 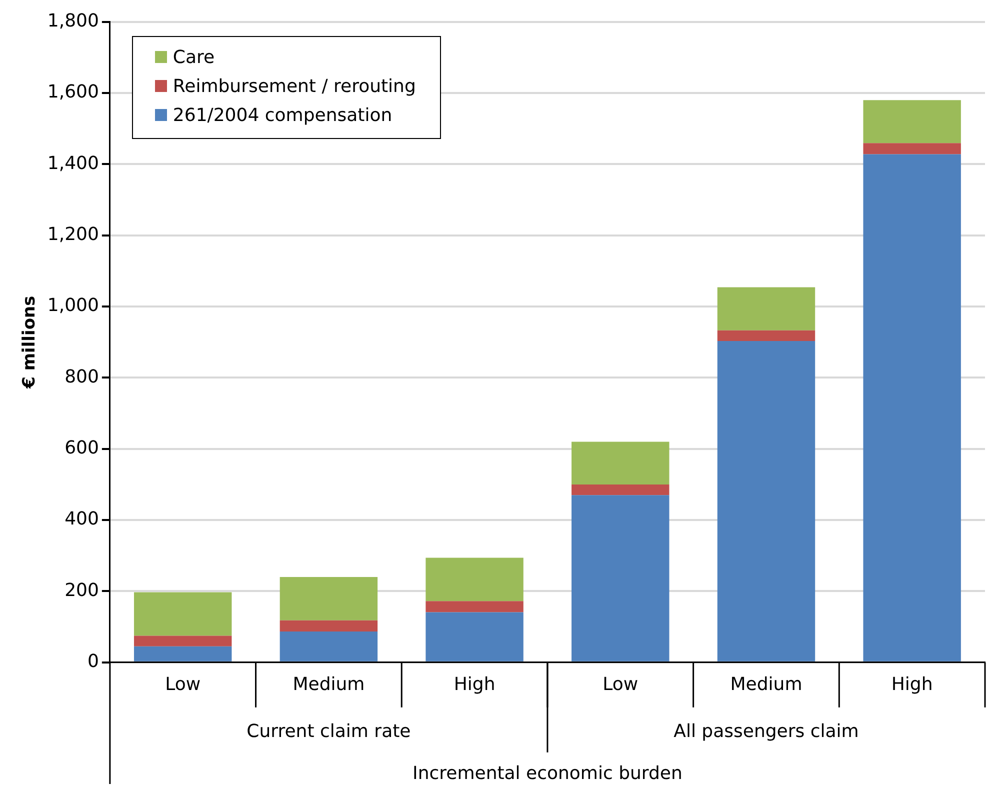 What do you see at coordinates (73, 305) in the screenshot?
I see `y-tick-label: 1,000` at bounding box center [73, 305].